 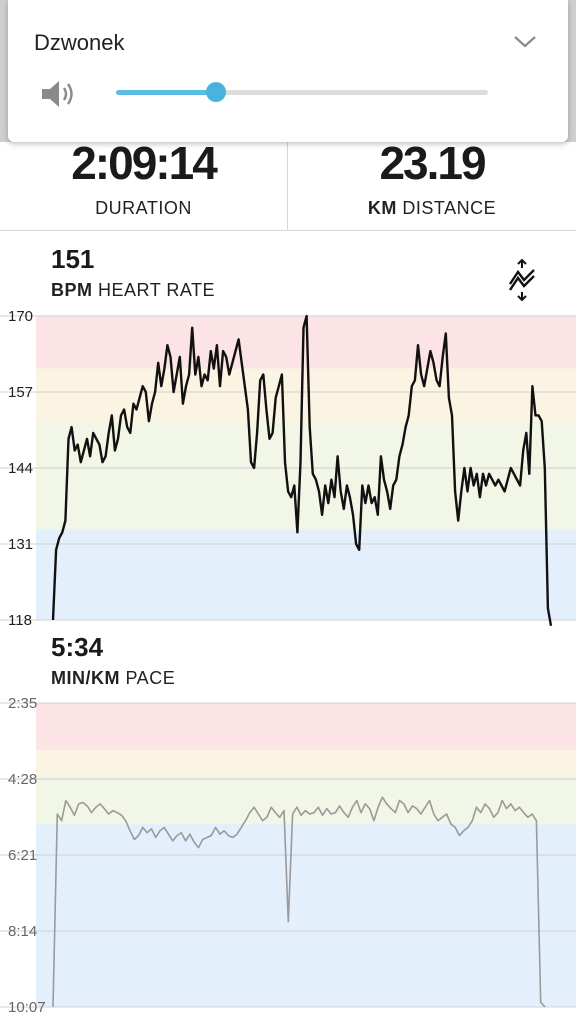 I want to click on distance-label: KM DISTANCE, so click(x=432, y=208).